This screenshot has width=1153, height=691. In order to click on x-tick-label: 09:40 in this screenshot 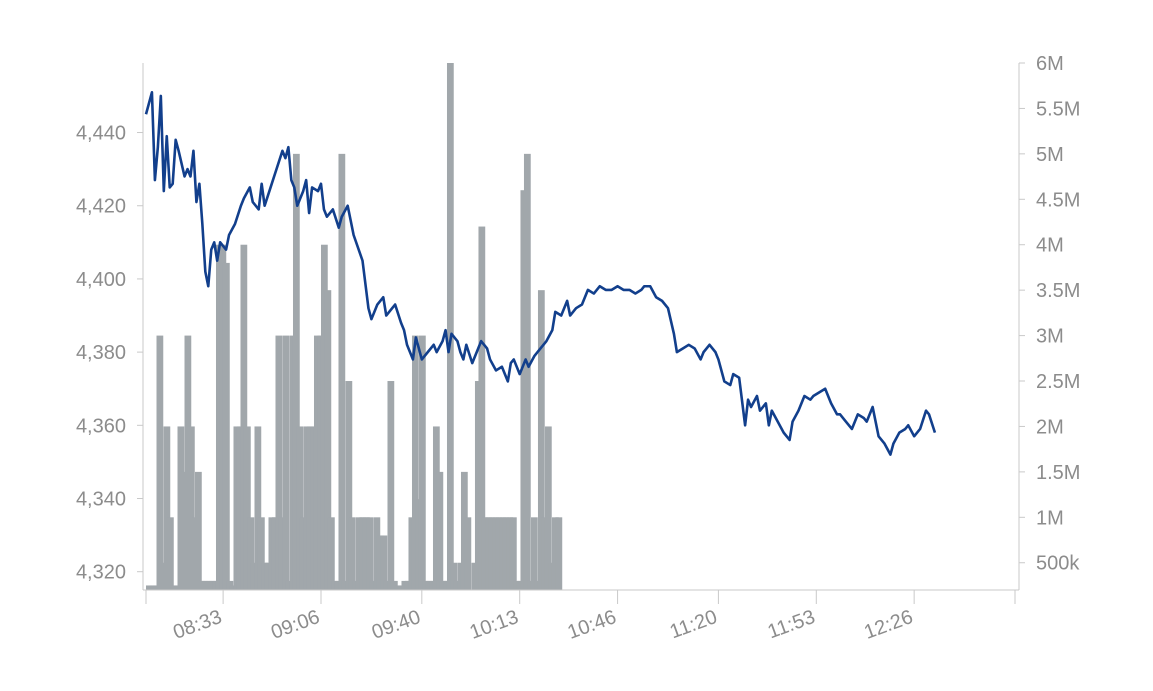, I will do `click(396, 625)`.